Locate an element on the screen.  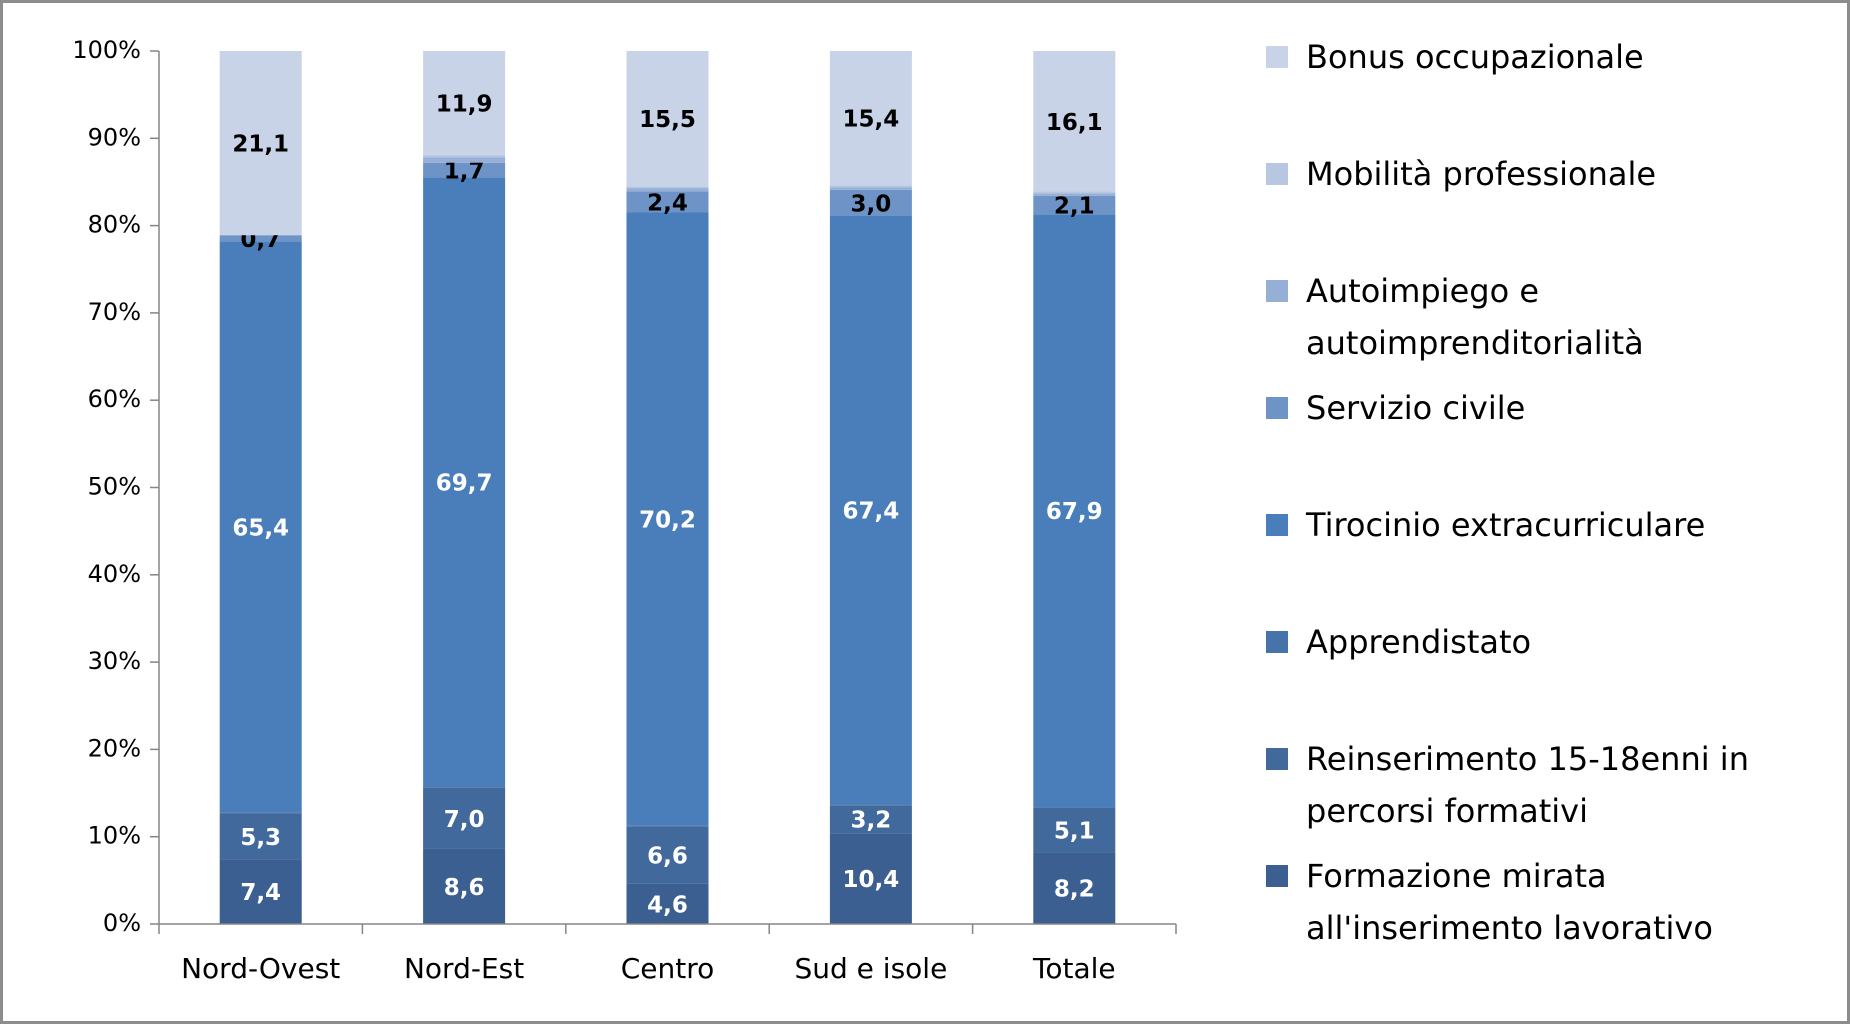
data-label: 5,1 is located at coordinates (1074, 832).